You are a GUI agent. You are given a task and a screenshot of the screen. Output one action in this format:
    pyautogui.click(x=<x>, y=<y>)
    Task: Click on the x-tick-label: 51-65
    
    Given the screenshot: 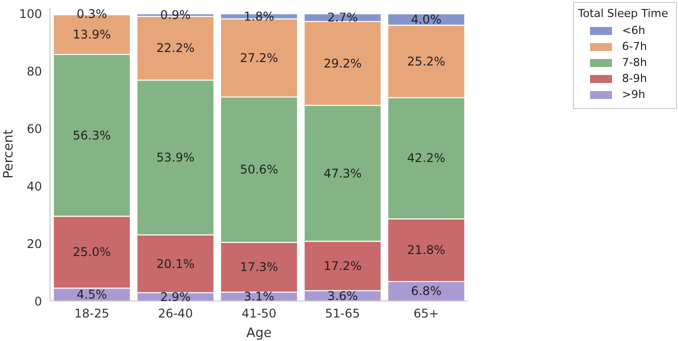 What is the action you would take?
    pyautogui.click(x=342, y=313)
    